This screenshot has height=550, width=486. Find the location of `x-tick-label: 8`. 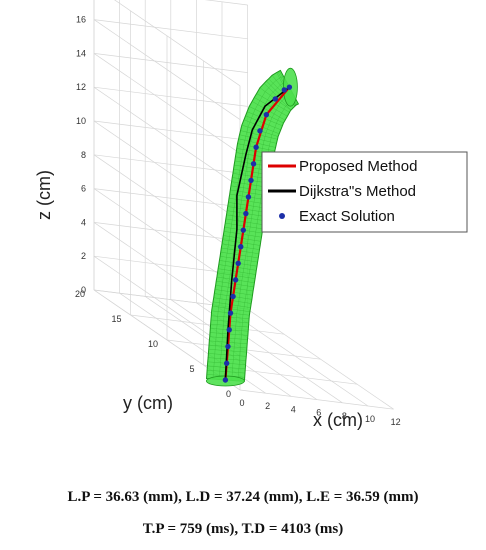

x-tick-label: 8 is located at coordinates (344, 416).